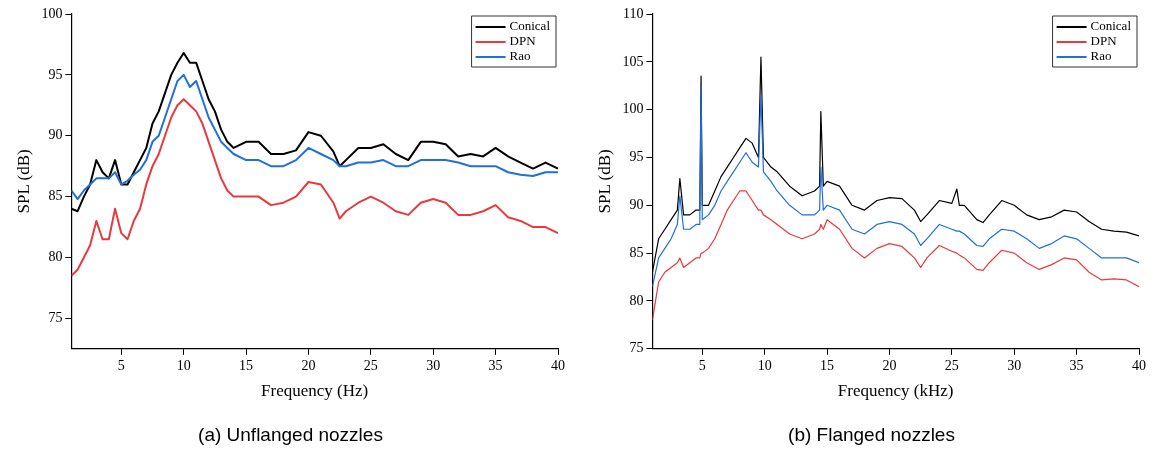  I want to click on text: (a) Unflanged nozzles, so click(290, 435).